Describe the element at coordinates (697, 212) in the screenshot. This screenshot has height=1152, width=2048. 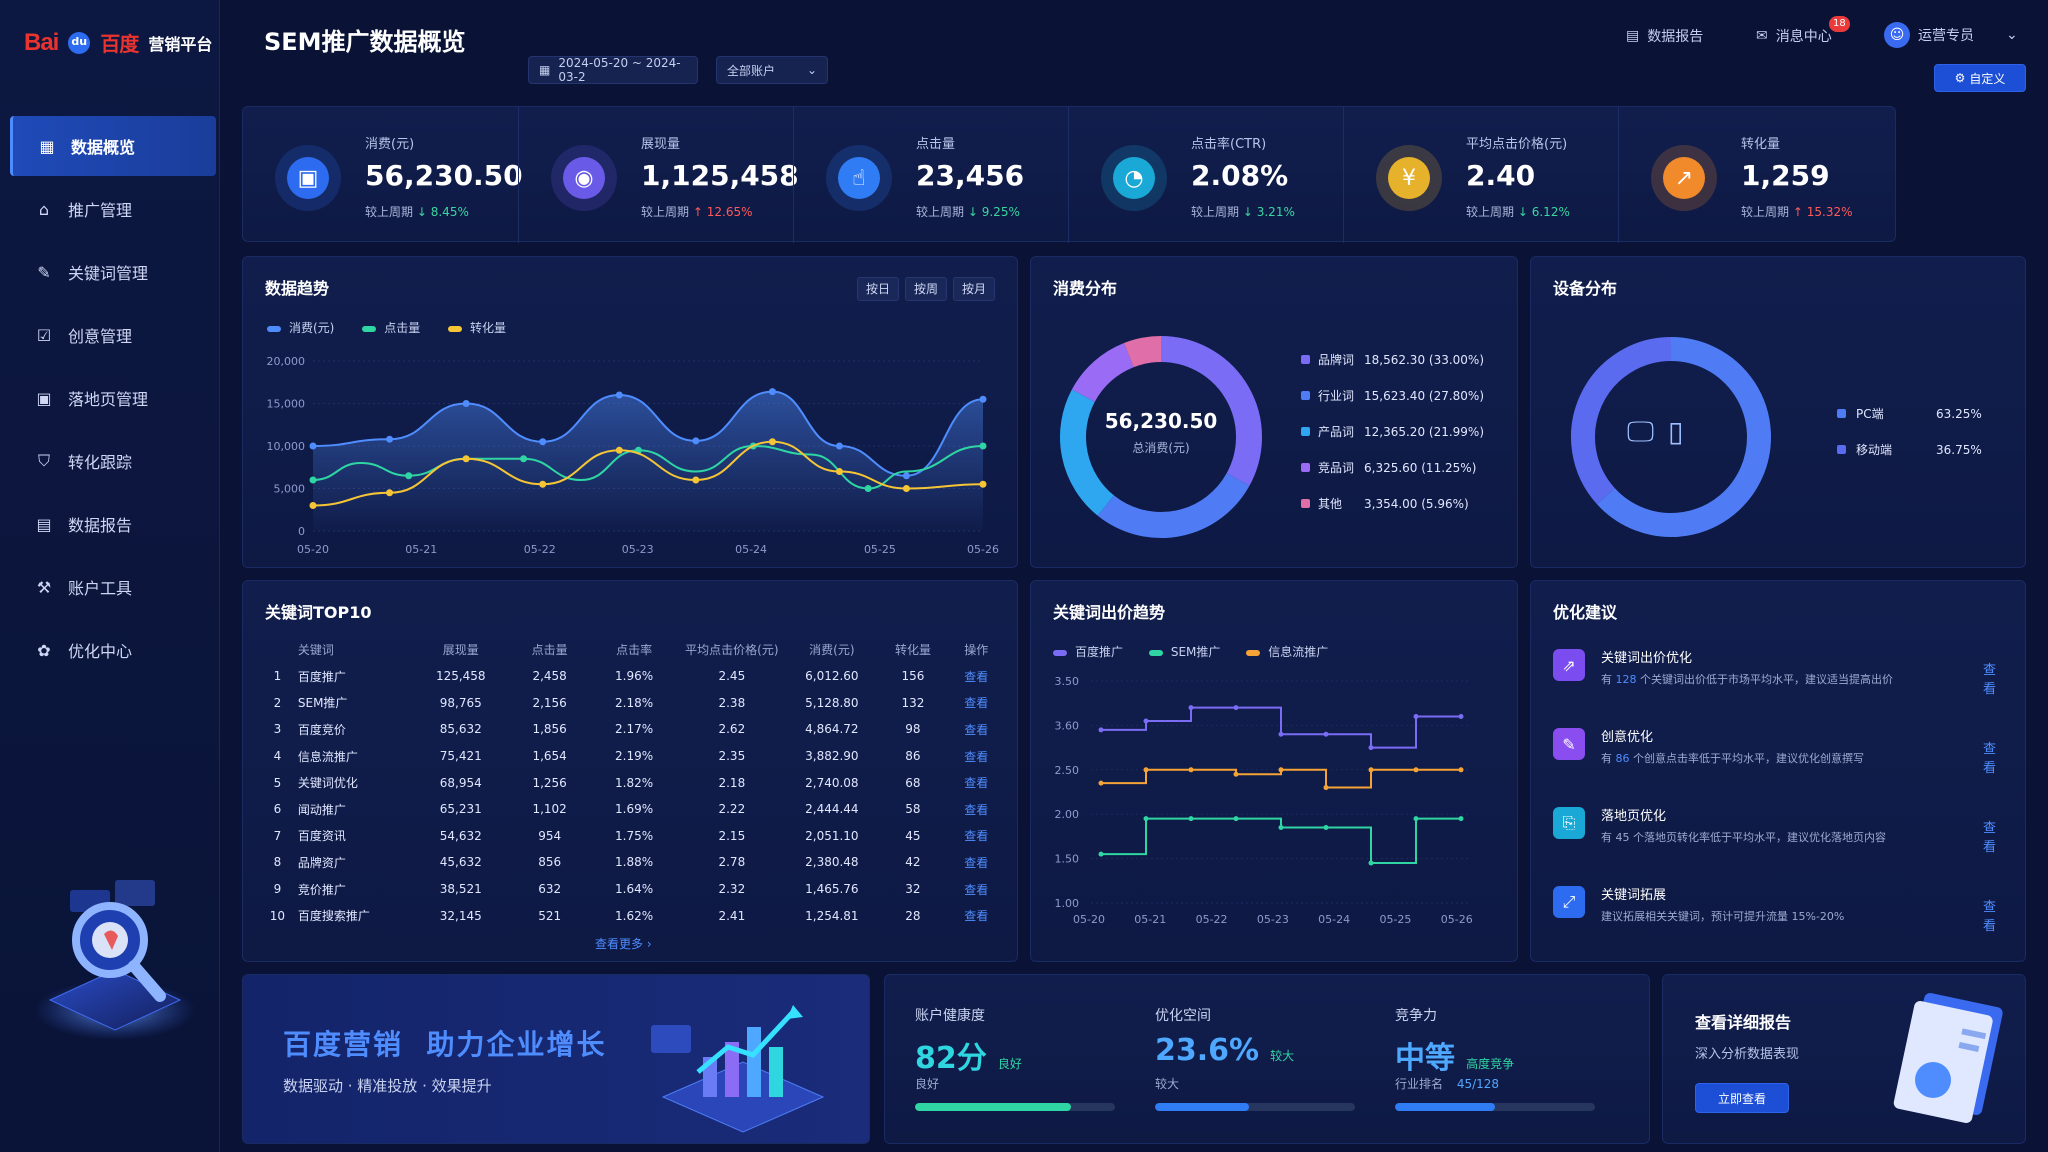
I see `kpi-arrow: ↑` at that location.